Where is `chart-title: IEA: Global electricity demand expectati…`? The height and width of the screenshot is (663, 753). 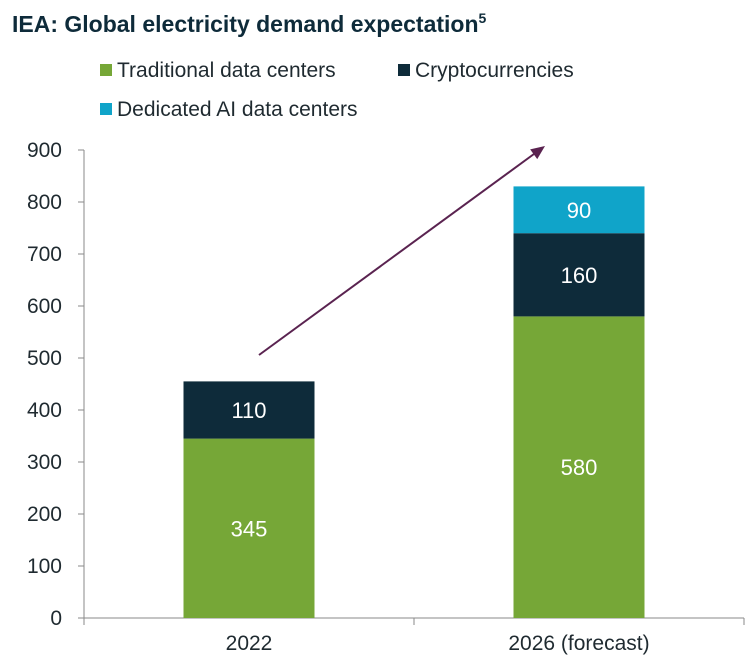 chart-title: IEA: Global electricity demand expectati… is located at coordinates (249, 24).